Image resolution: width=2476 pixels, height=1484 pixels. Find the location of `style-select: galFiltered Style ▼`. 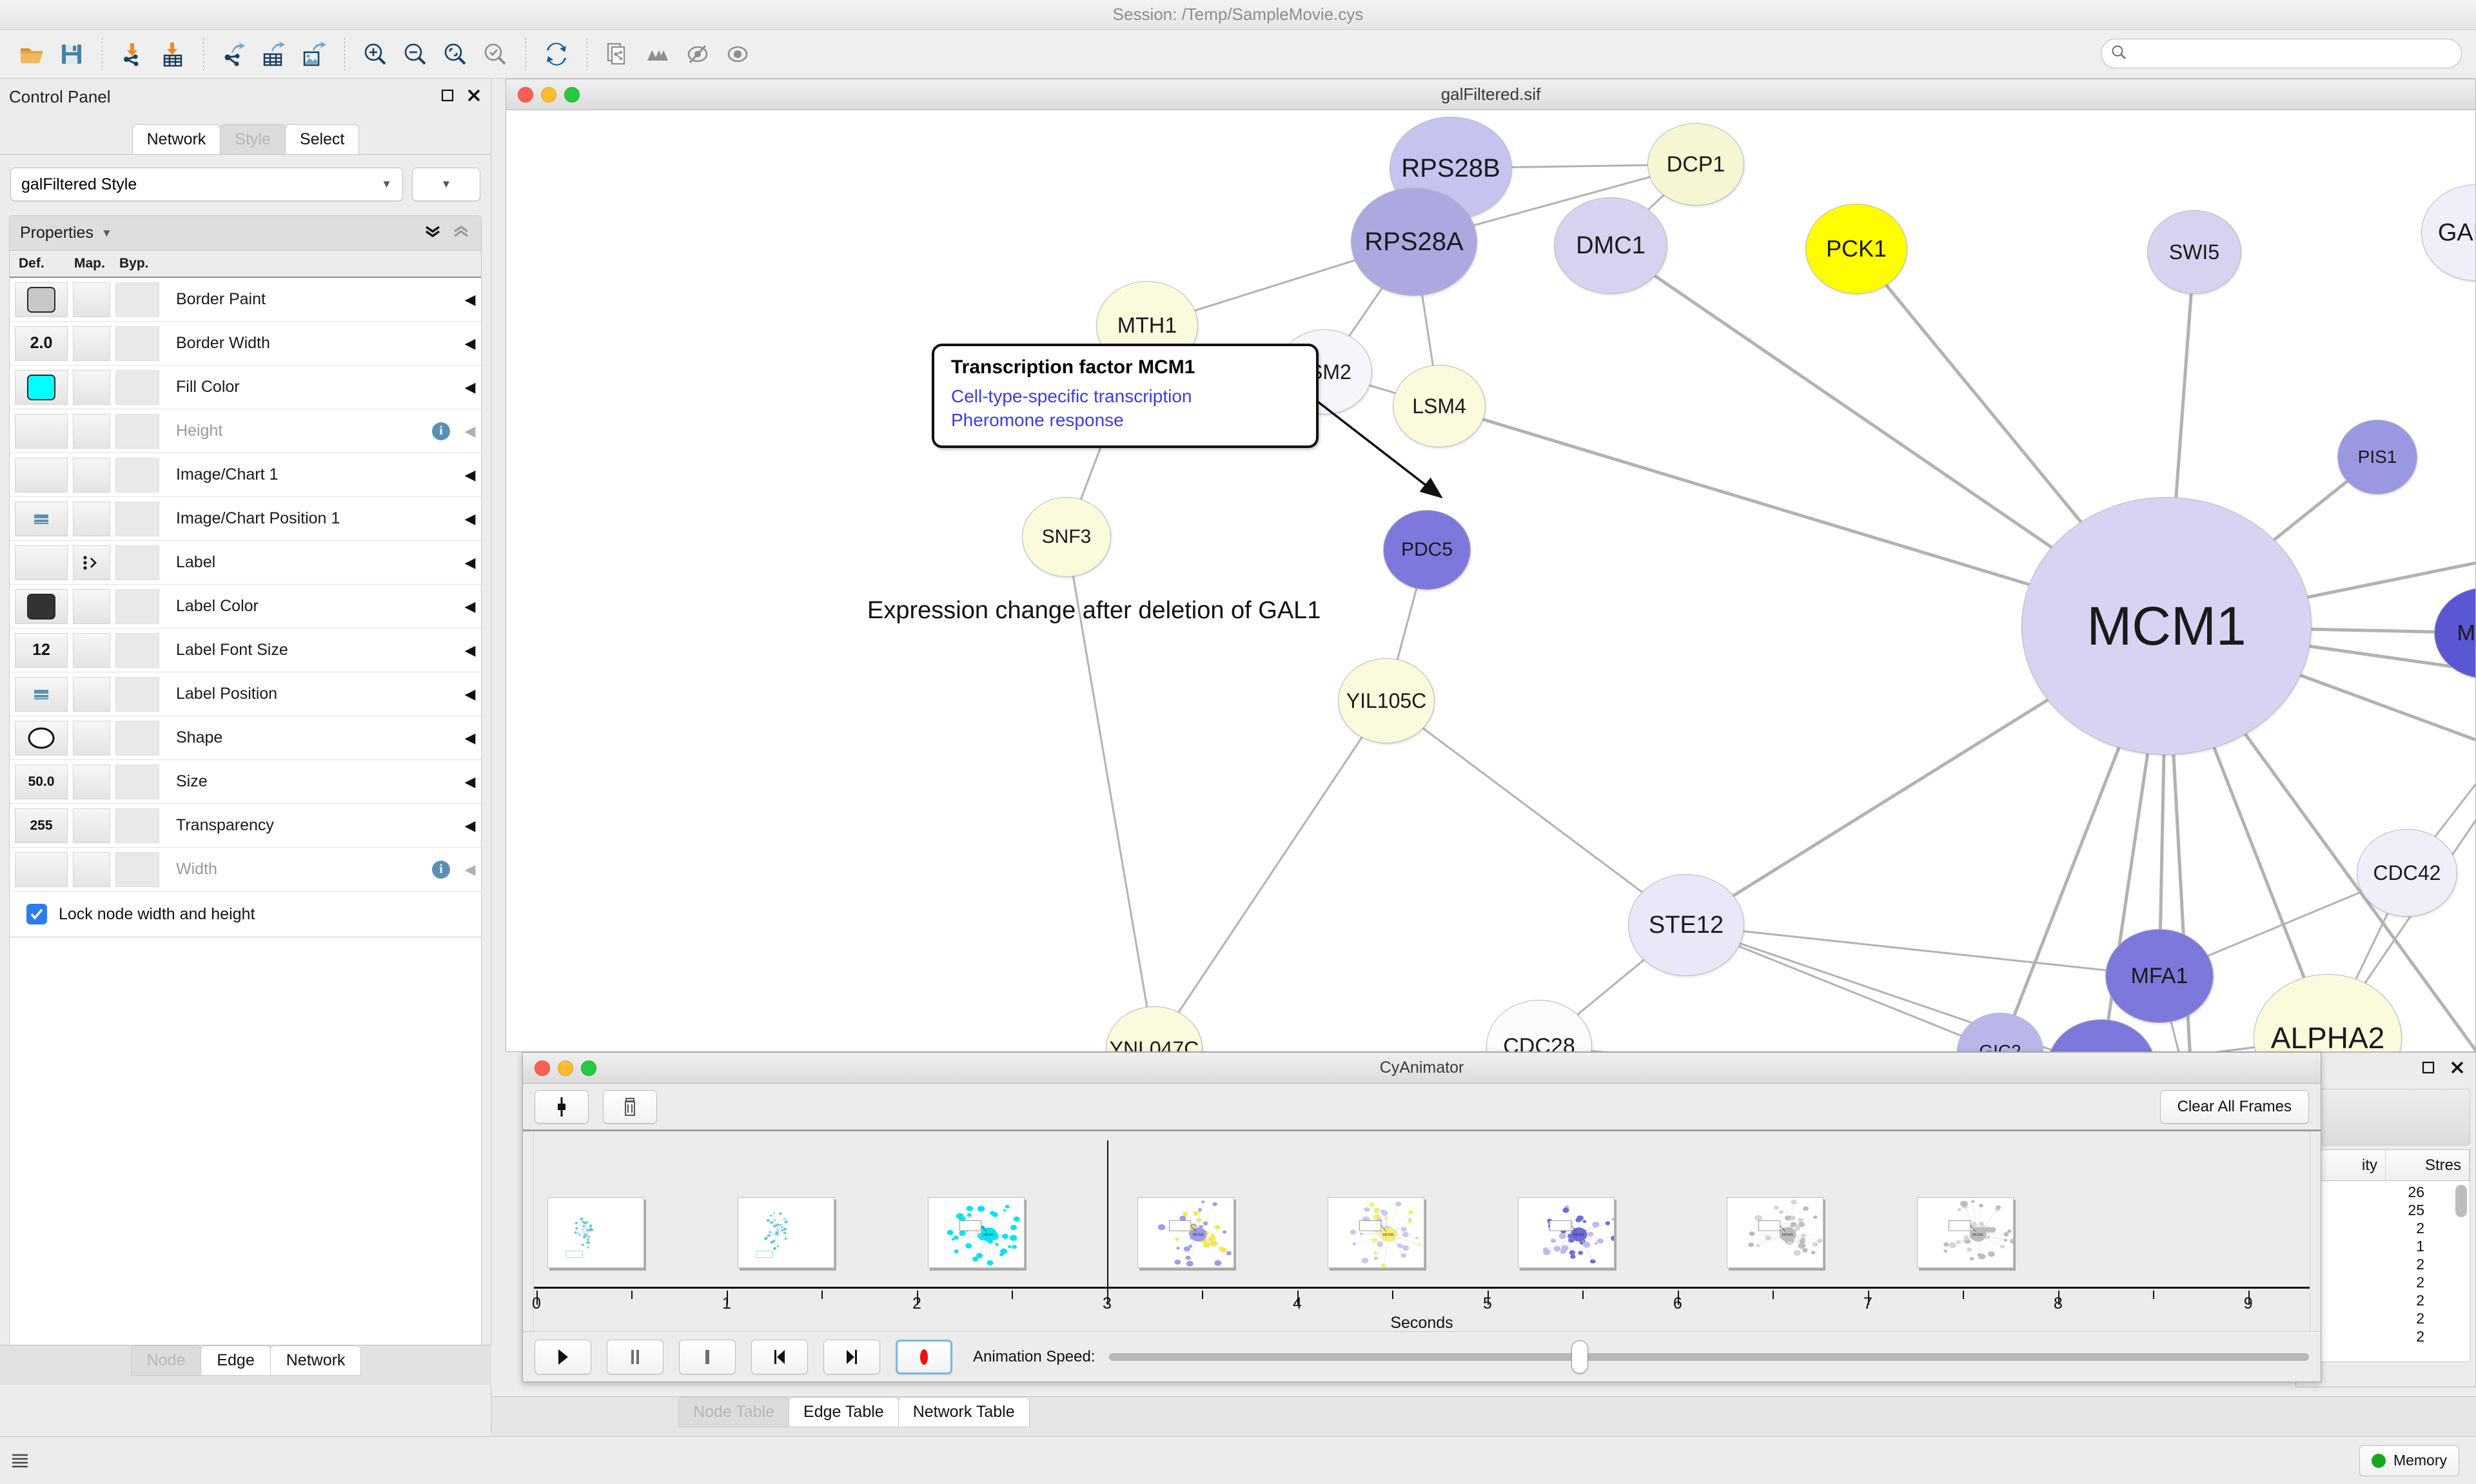

style-select: galFiltered Style ▼ is located at coordinates (206, 184).